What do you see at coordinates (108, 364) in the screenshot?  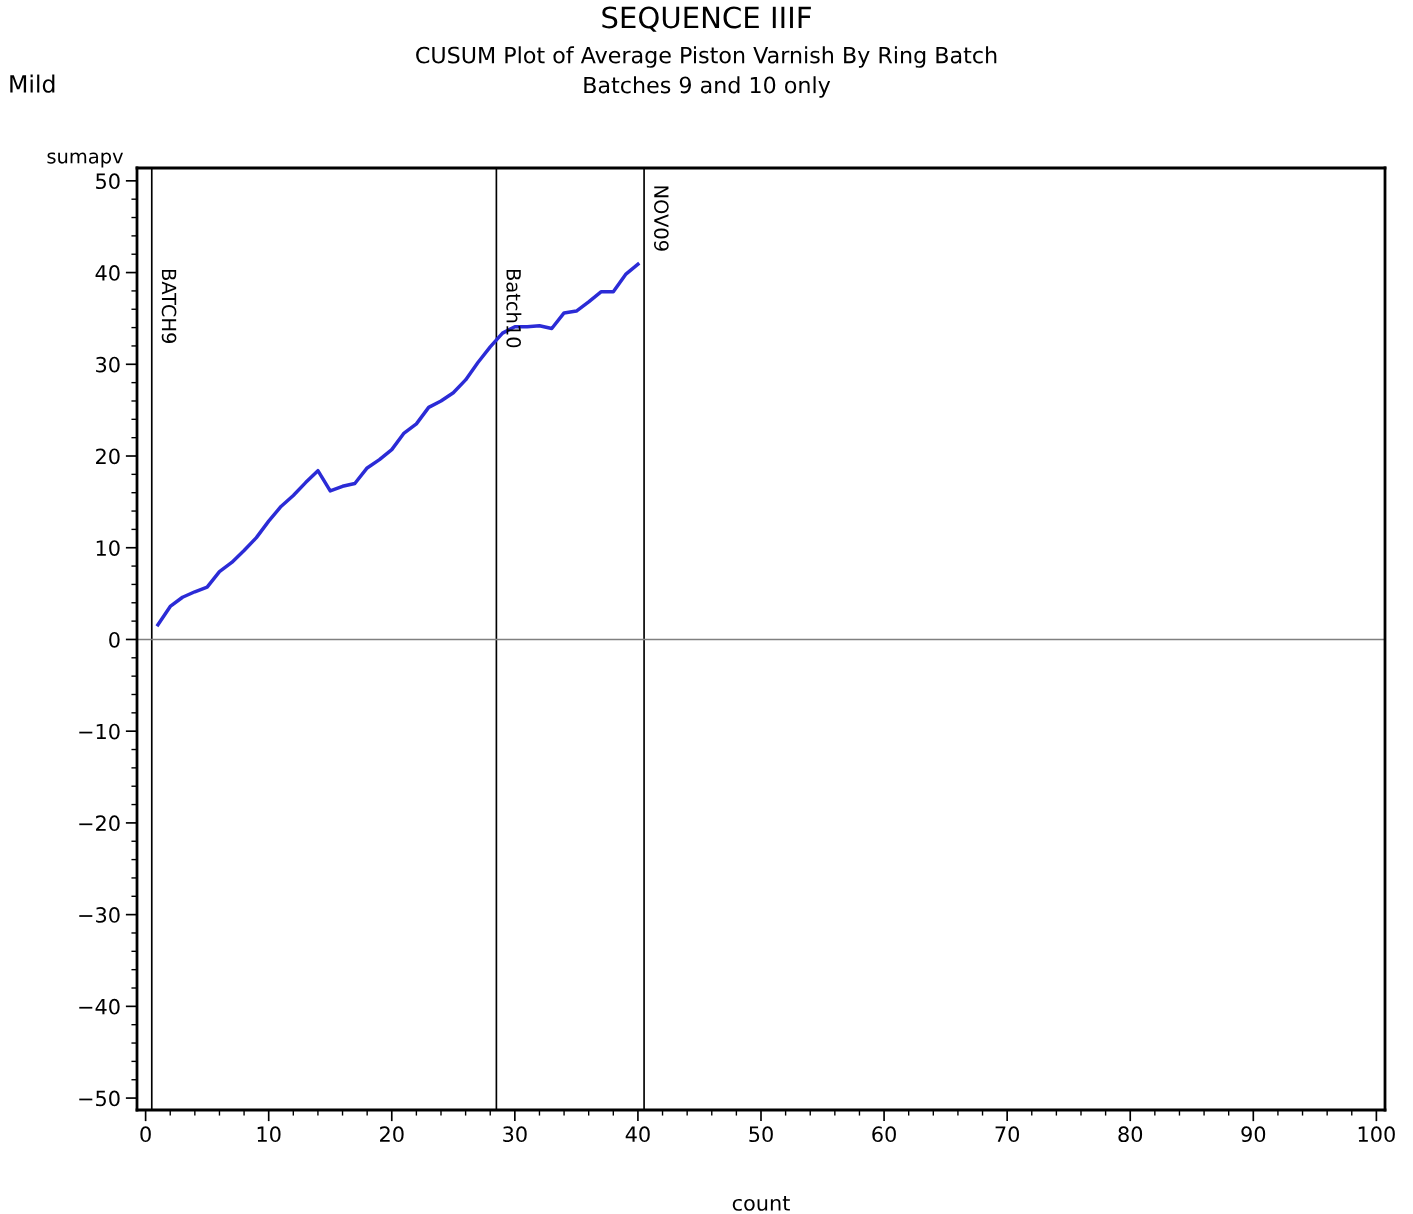 I see `y-tick-label: 30` at bounding box center [108, 364].